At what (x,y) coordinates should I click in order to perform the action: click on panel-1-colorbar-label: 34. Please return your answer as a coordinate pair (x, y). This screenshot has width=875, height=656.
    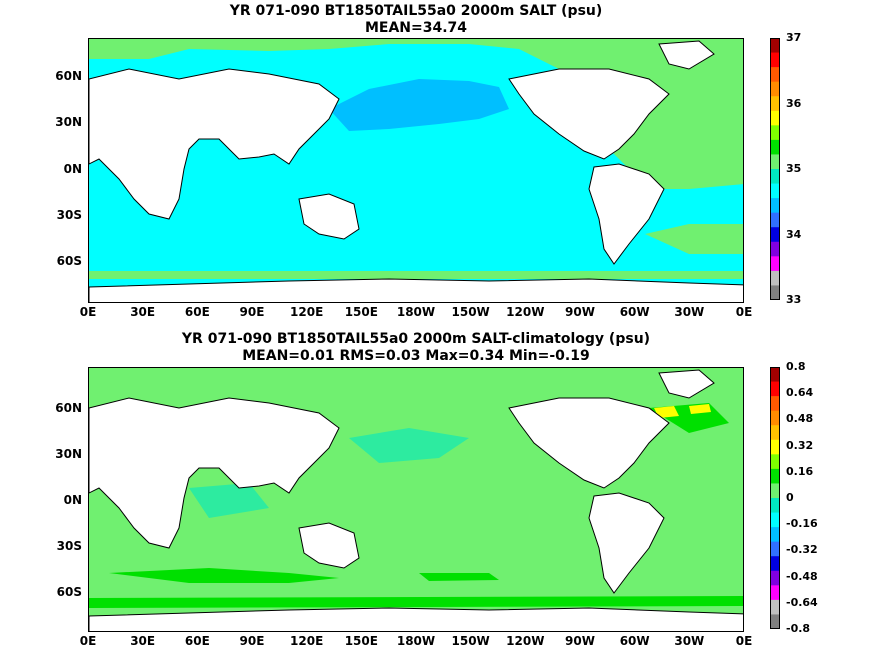
    Looking at the image, I should click on (794, 234).